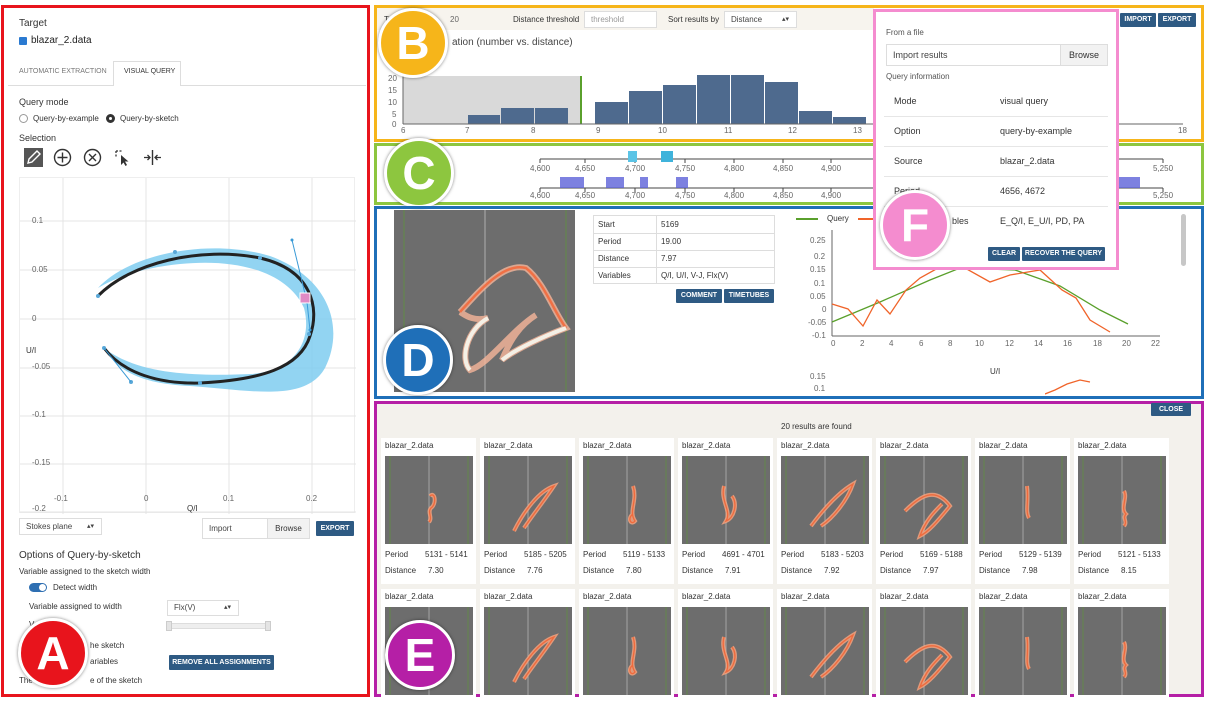 Image resolution: width=1206 pixels, height=720 pixels. I want to click on result-period-value: 5131 - 5141, so click(446, 554).